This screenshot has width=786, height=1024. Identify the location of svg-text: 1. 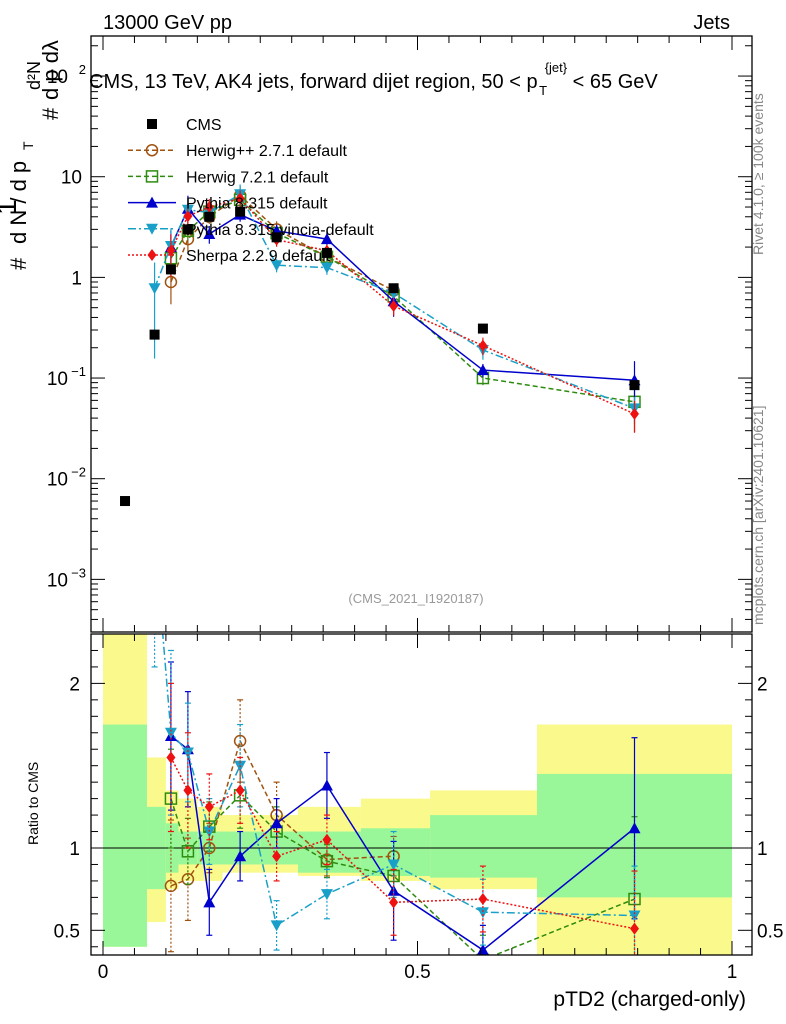
(11, 207).